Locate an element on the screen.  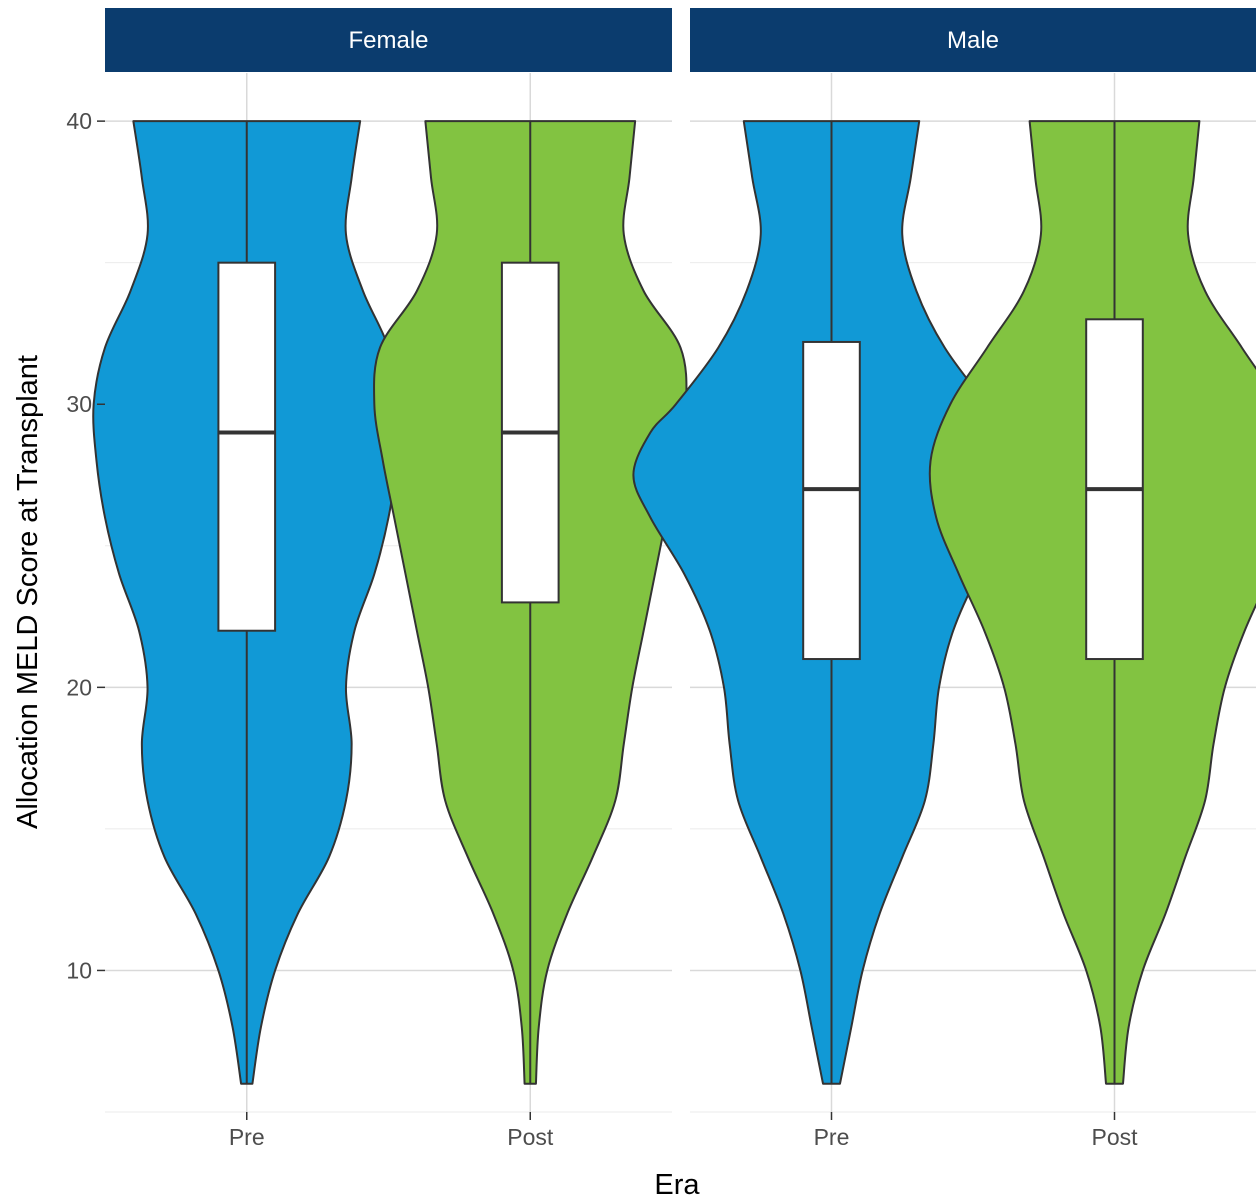
facet-strip-label: Female is located at coordinates (388, 40).